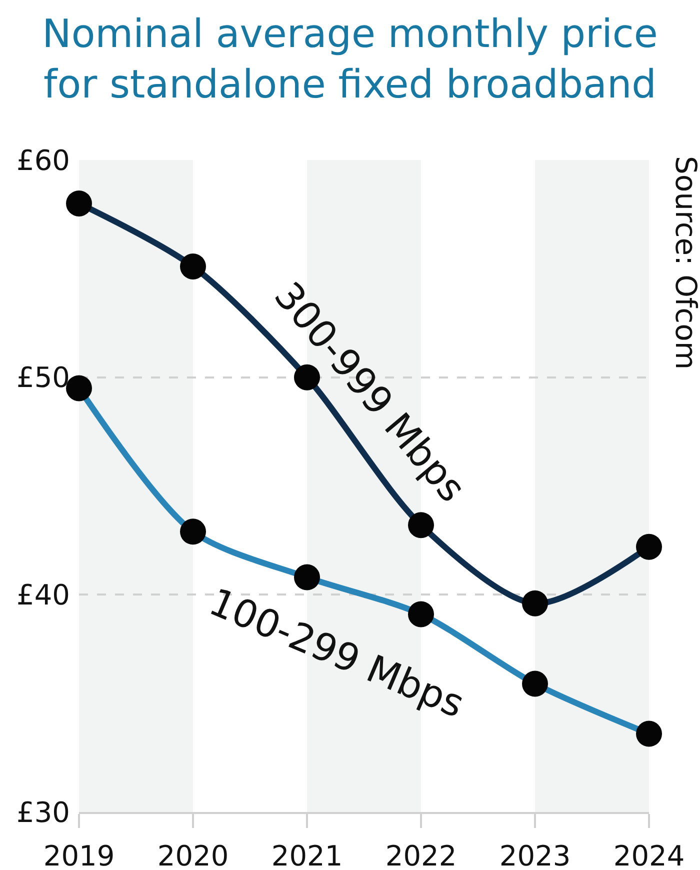 The height and width of the screenshot is (870, 700). Describe the element at coordinates (307, 855) in the screenshot. I see `x-tick-label: 2021` at that location.